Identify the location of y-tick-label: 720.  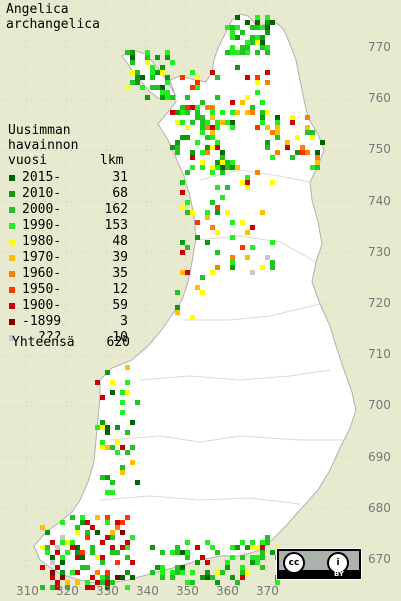
(379, 303).